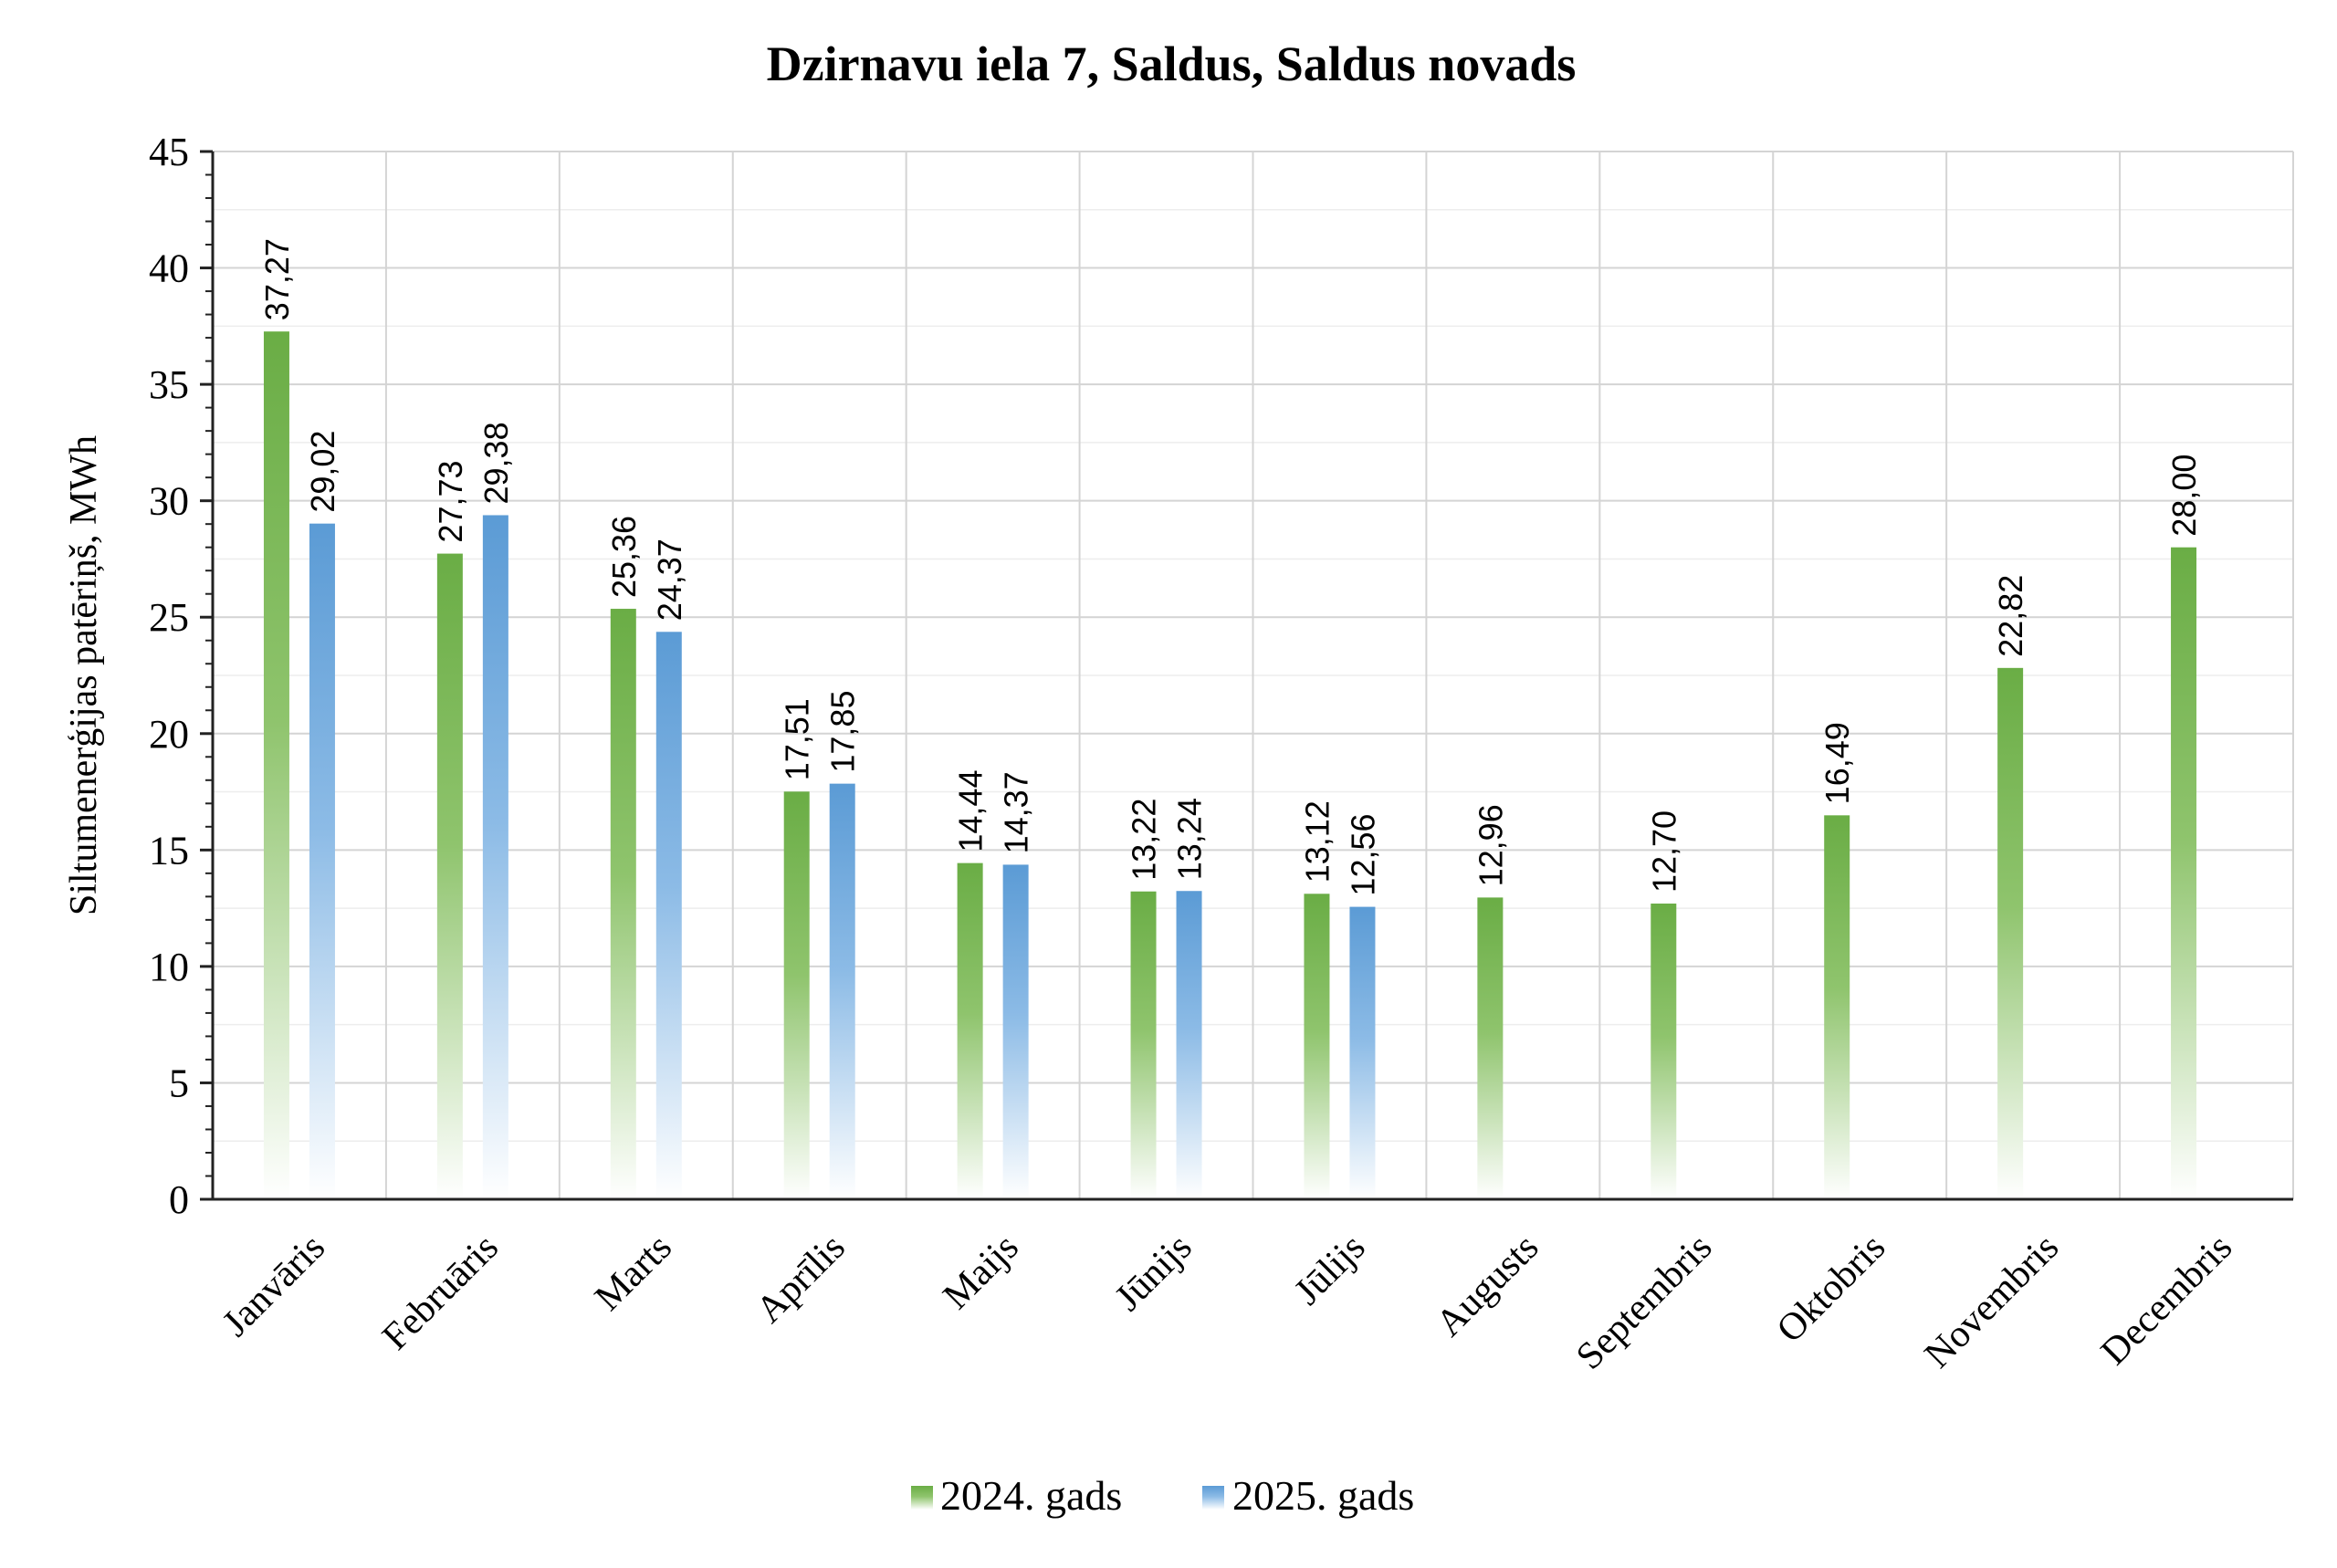 The height and width of the screenshot is (1568, 2337). What do you see at coordinates (2166, 1300) in the screenshot?
I see `x-tick-label: Decembris` at bounding box center [2166, 1300].